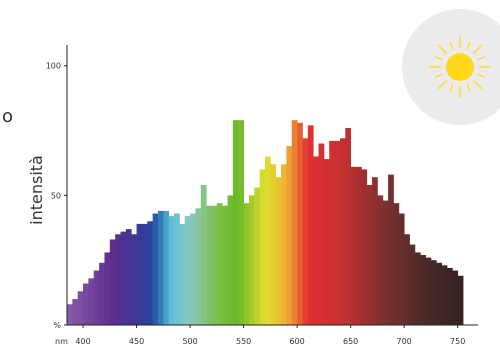 The height and width of the screenshot is (348, 500). I want to click on x-tick-label: 450, so click(136, 341).